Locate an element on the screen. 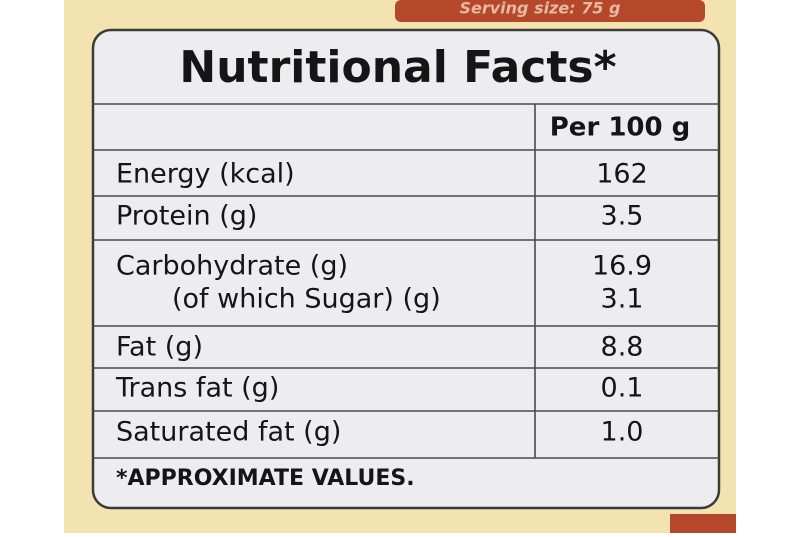 The image size is (800, 537). nutrient-value: 16.9 is located at coordinates (622, 266).